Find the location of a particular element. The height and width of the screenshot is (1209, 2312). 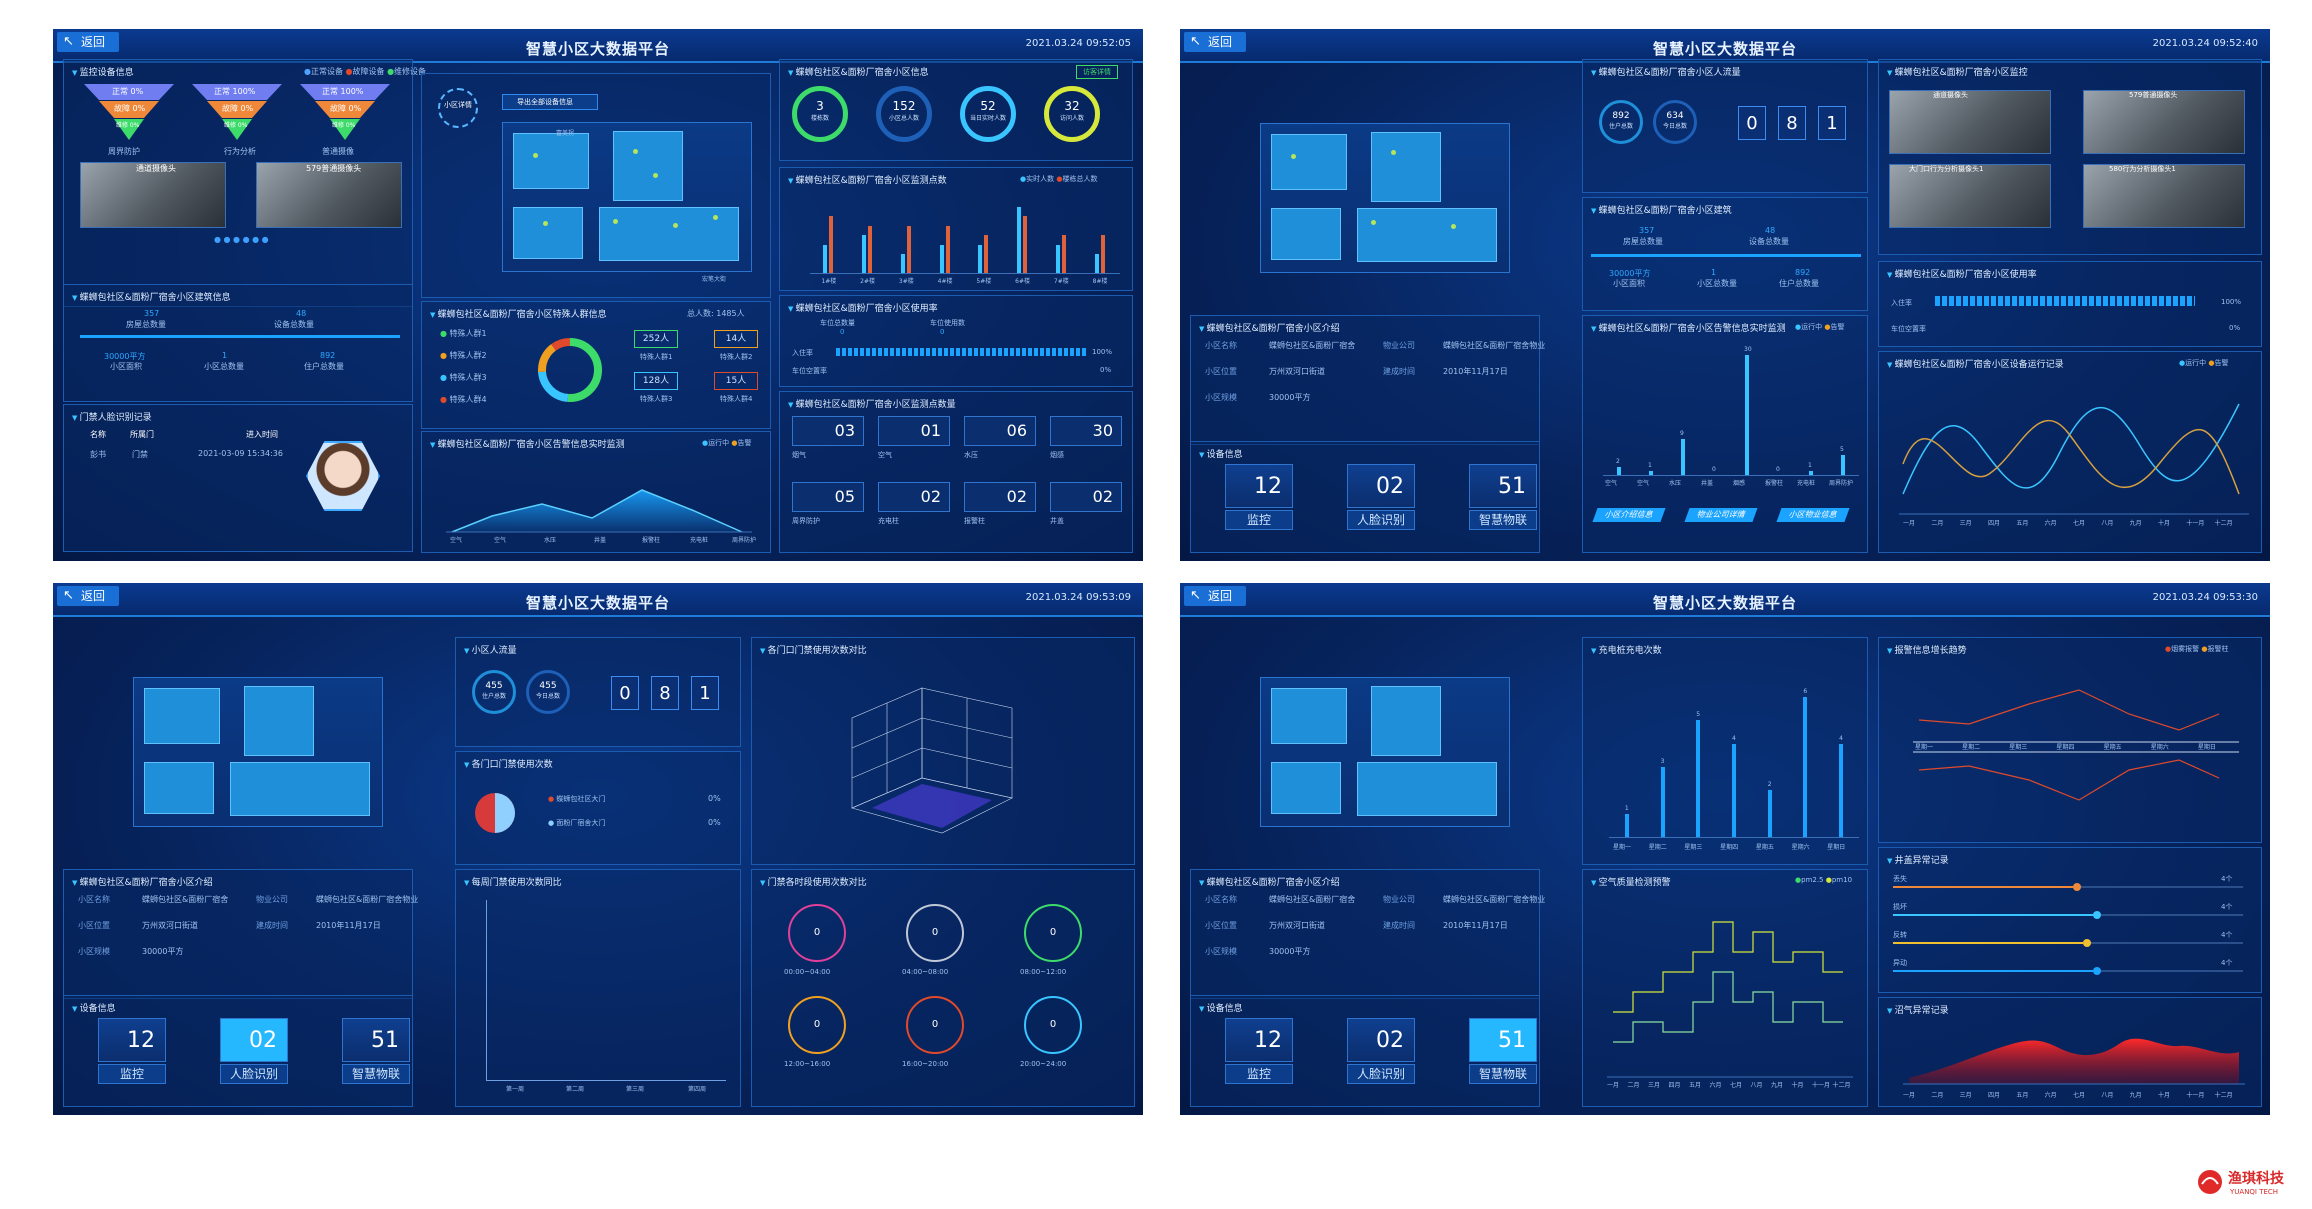

back-arrow-icon: ↖ is located at coordinates (1195, 595).